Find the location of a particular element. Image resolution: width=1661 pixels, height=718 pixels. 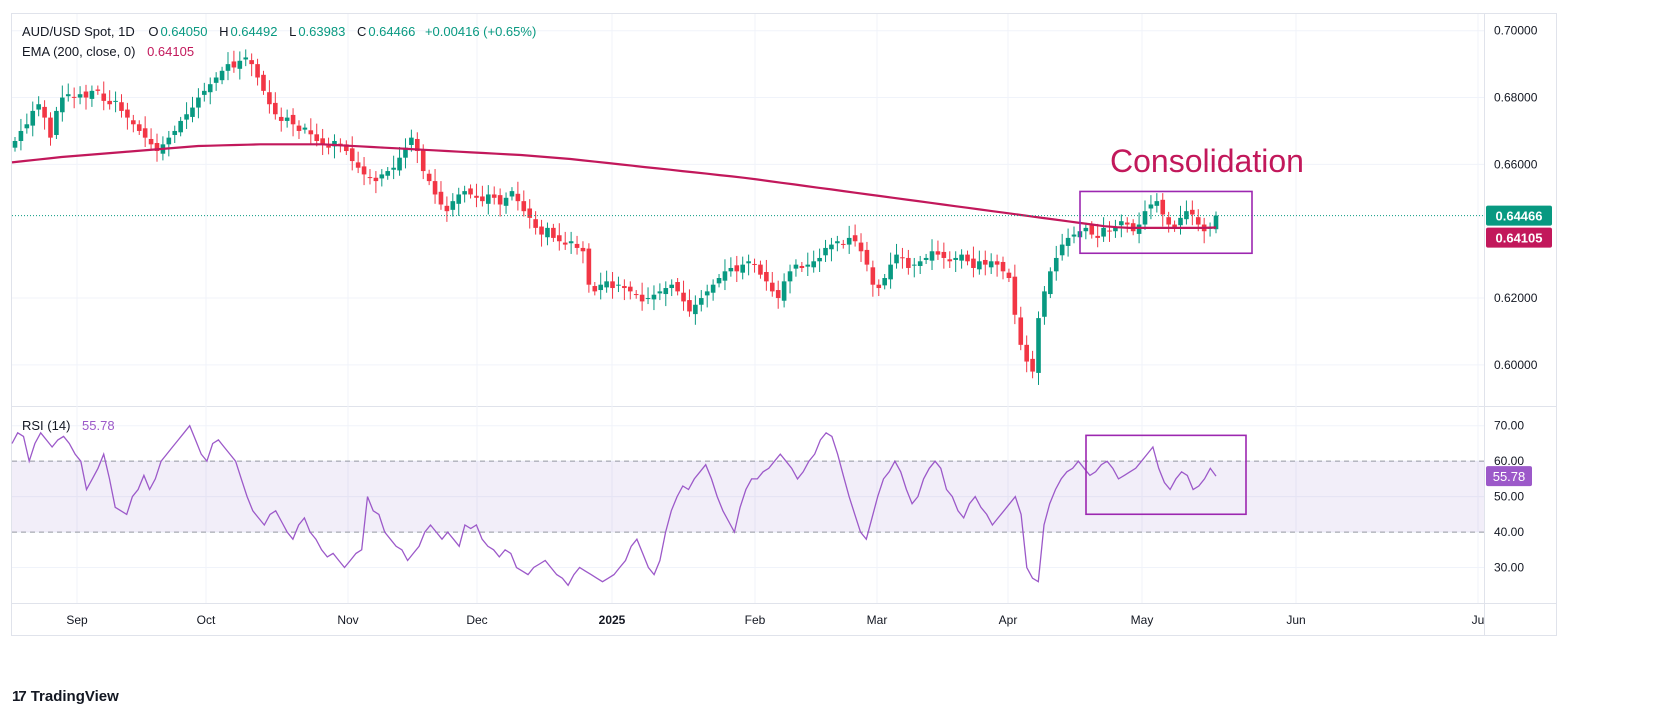

time-tick-label: Nov is located at coordinates (347, 620).